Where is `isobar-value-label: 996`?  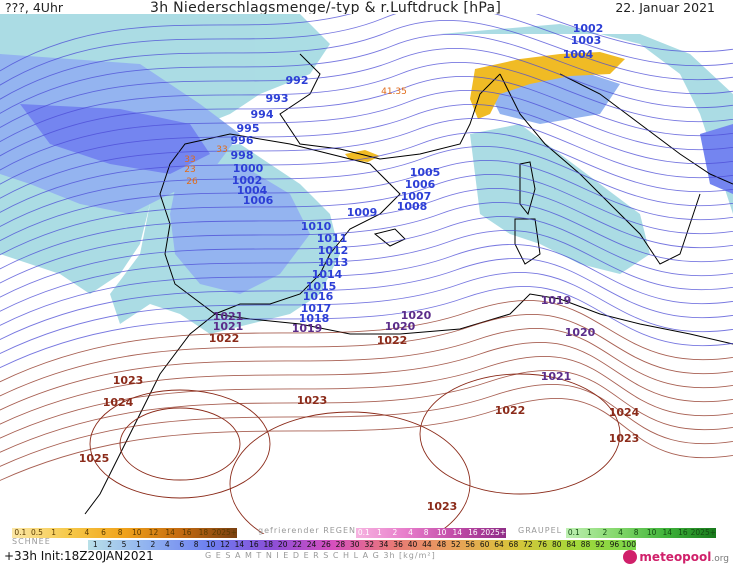 isobar-value-label: 996 is located at coordinates (242, 140).